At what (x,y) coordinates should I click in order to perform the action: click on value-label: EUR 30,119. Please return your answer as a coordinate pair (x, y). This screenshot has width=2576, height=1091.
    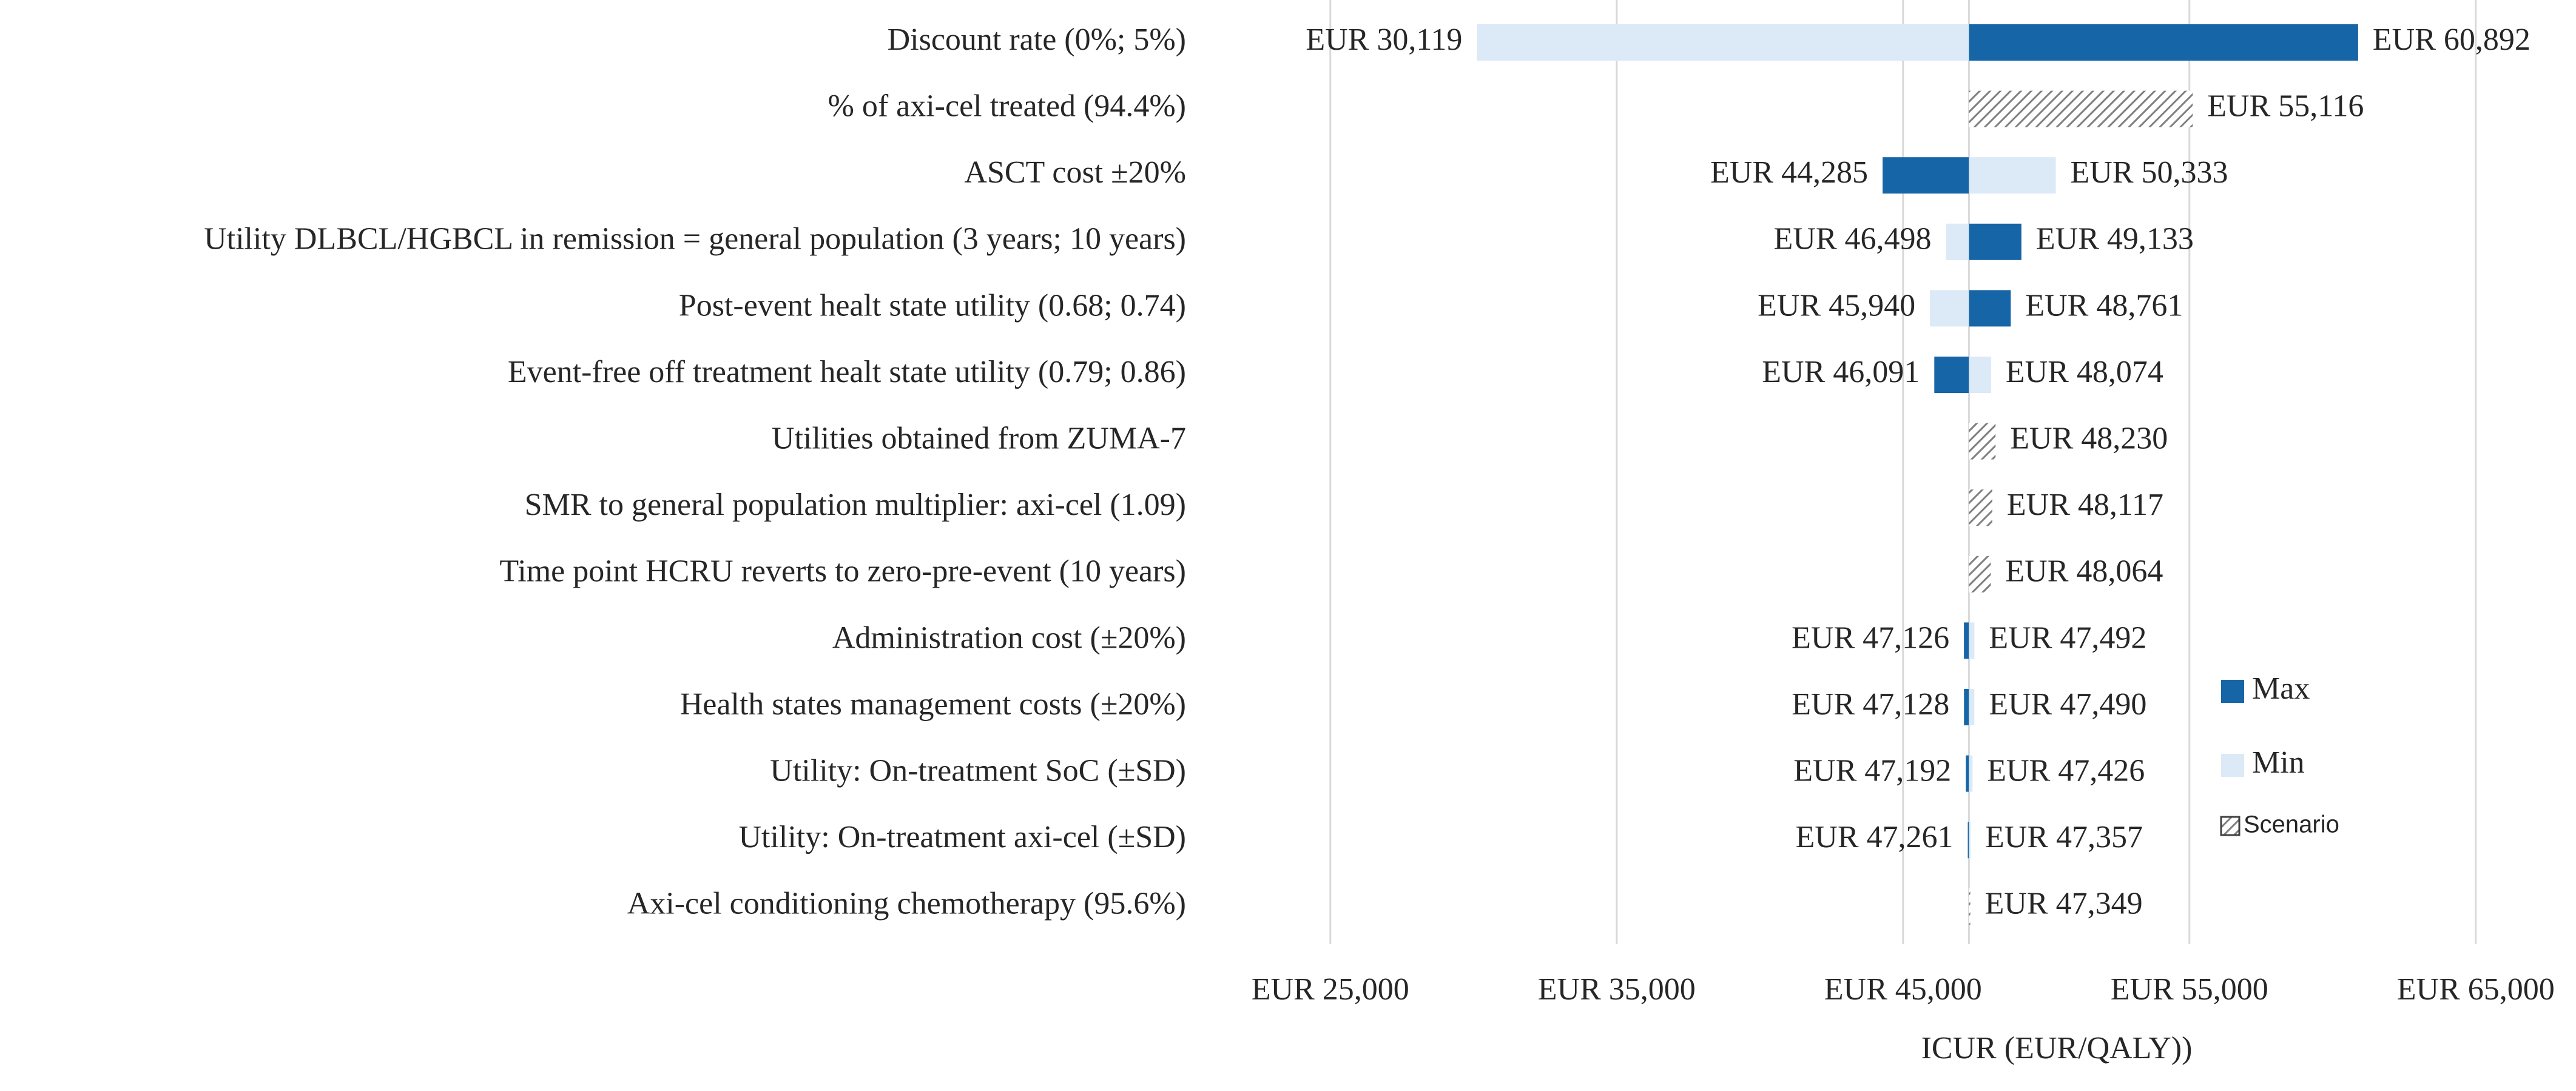
    Looking at the image, I should click on (1384, 39).